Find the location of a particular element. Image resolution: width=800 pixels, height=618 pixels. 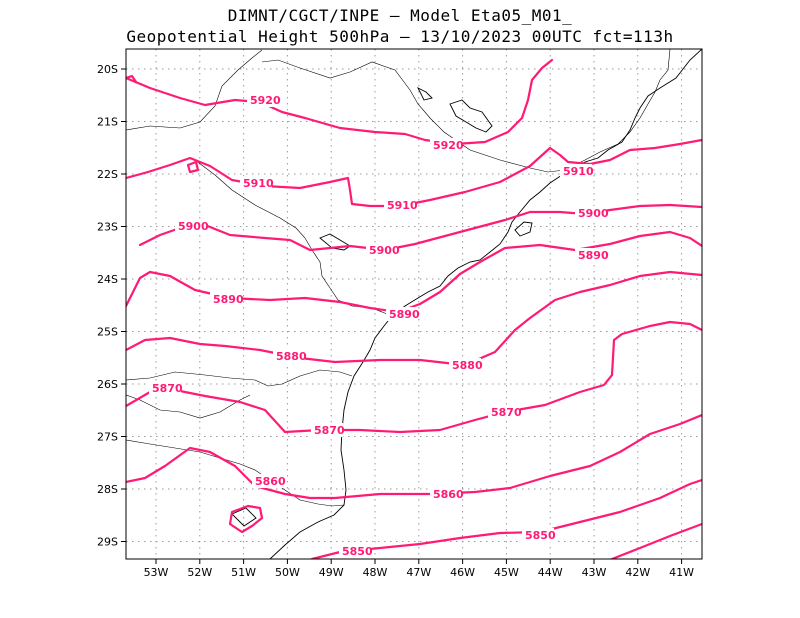

state-border-mg-sp is located at coordinates (413, 116).